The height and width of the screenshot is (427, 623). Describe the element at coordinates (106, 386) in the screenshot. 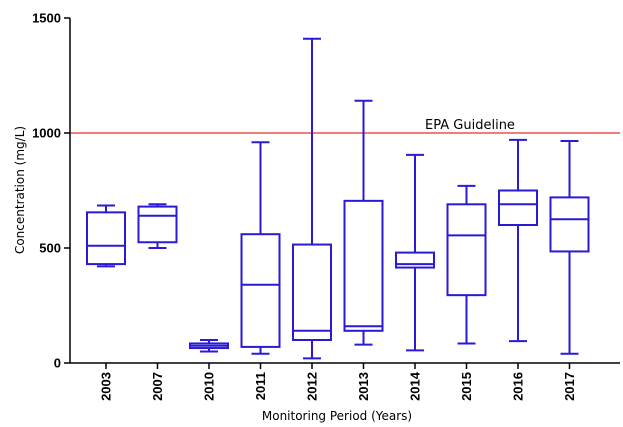

I see `x-tick-label: 2003` at that location.